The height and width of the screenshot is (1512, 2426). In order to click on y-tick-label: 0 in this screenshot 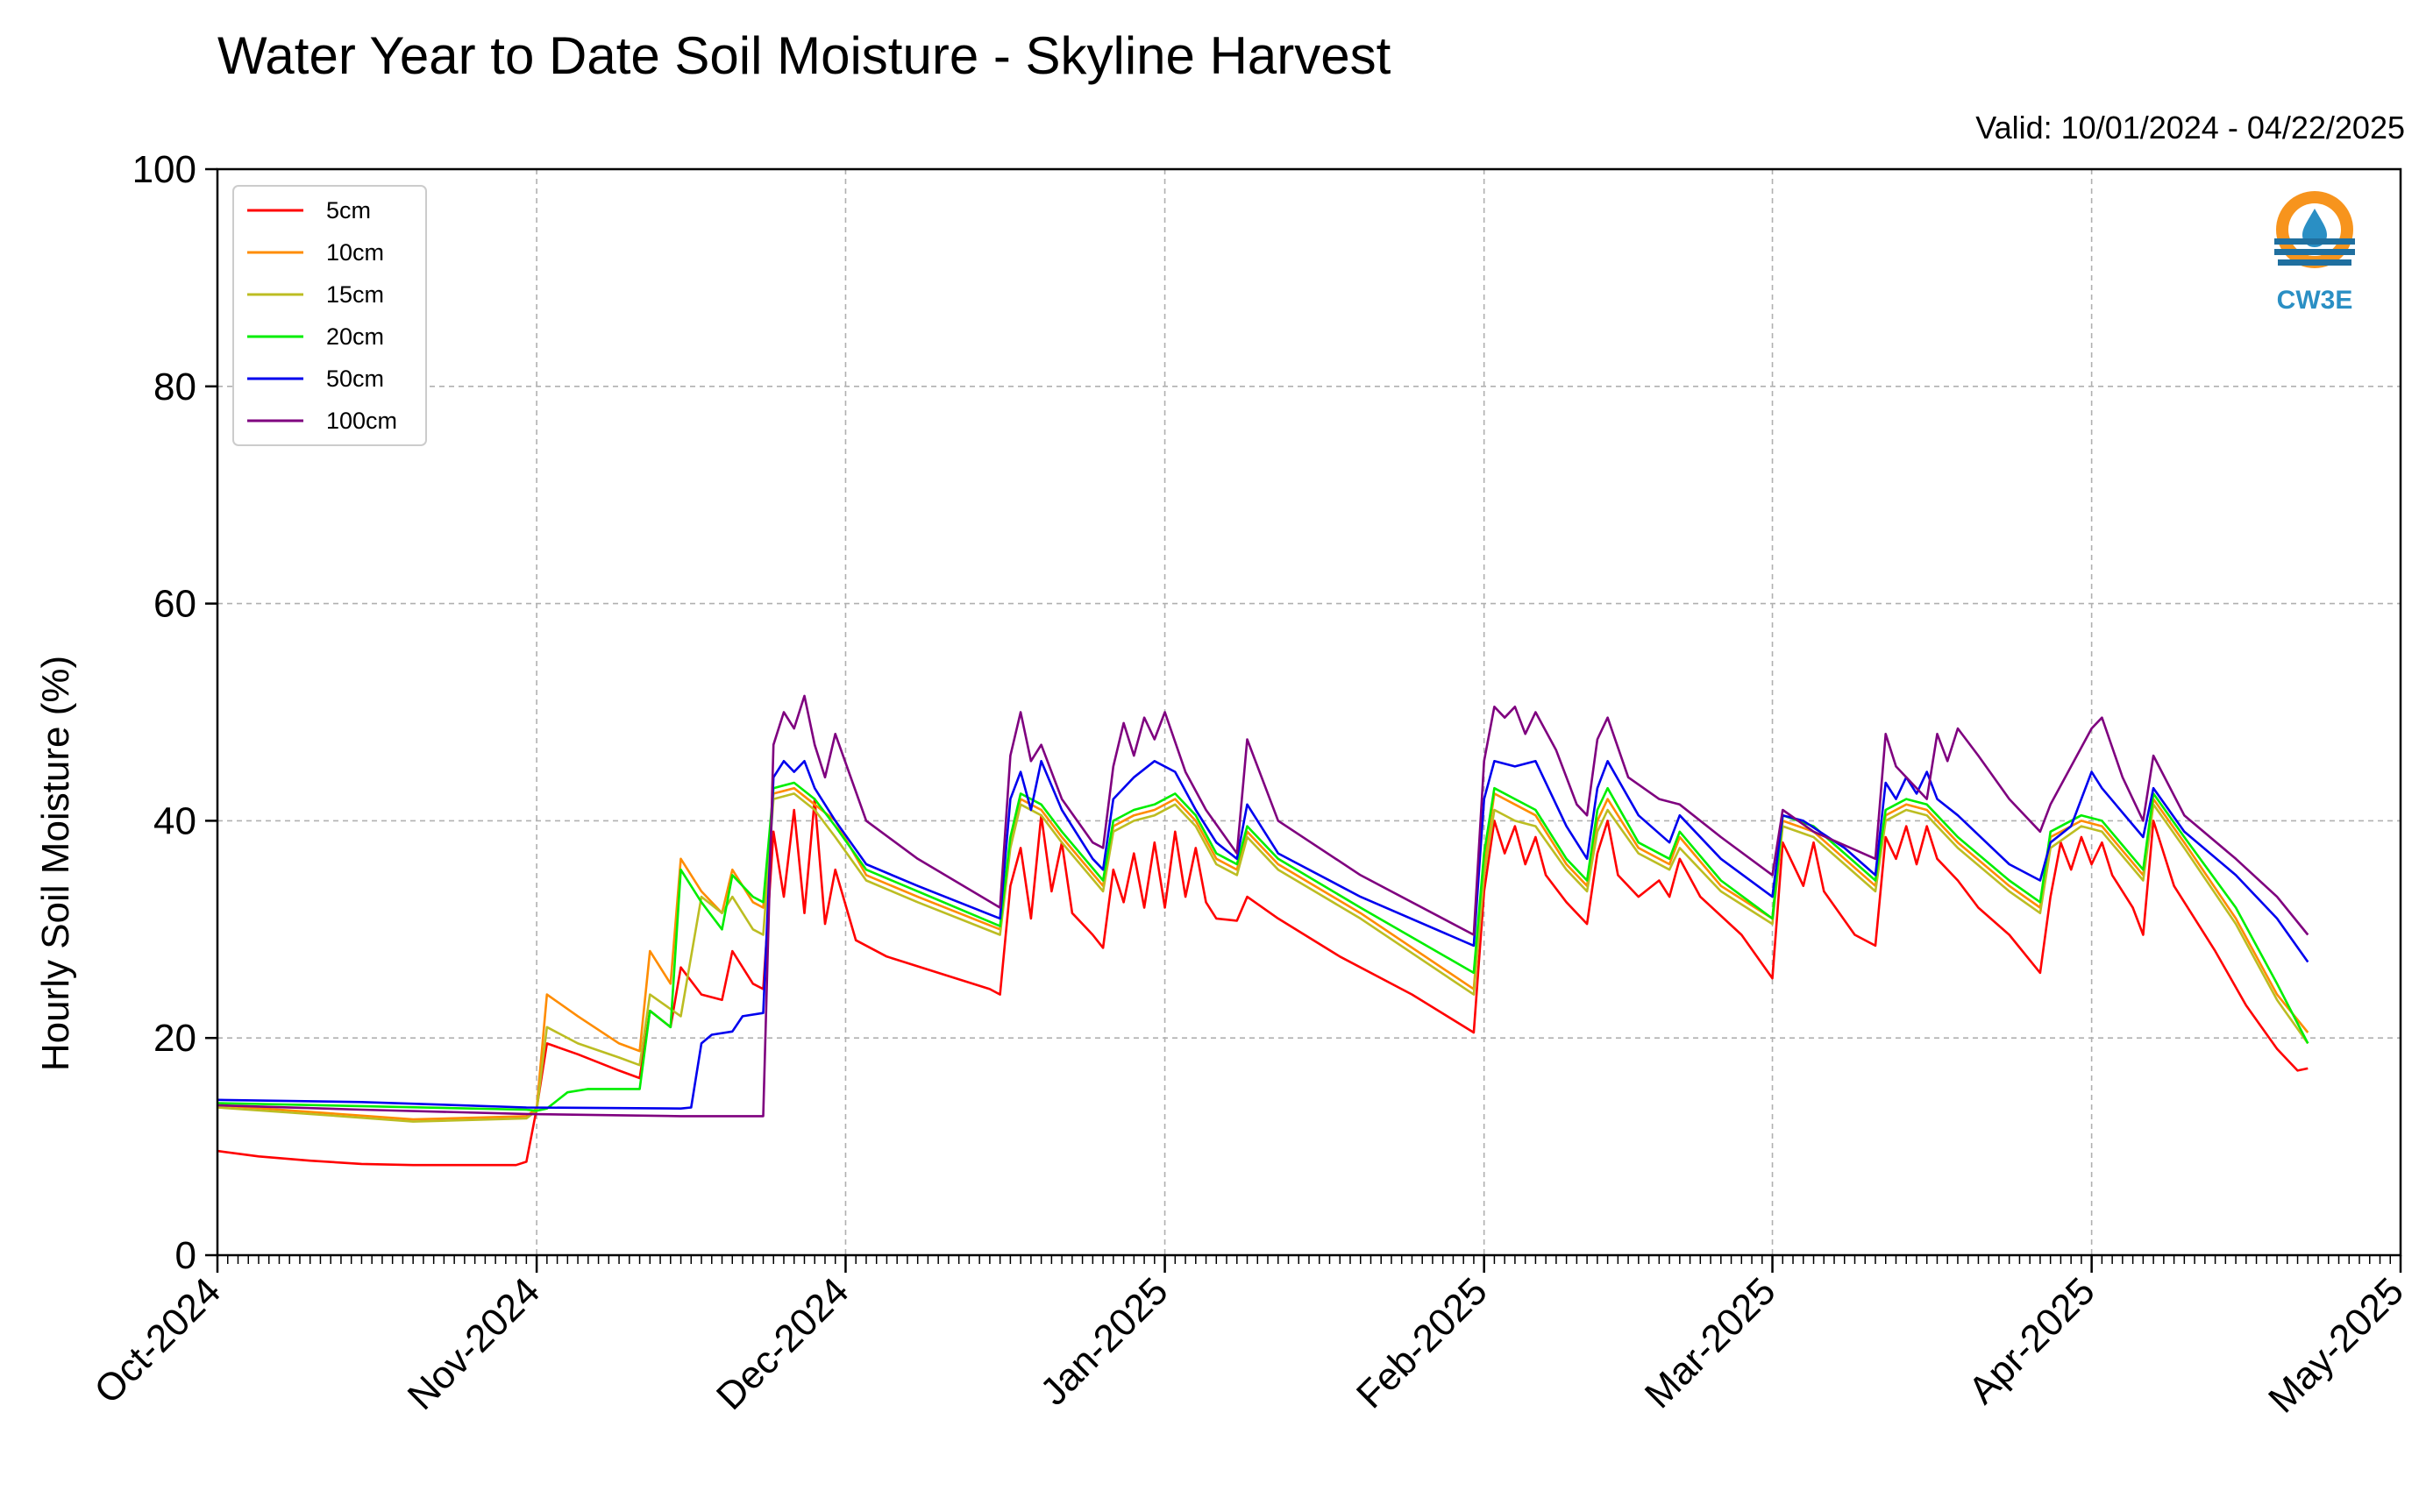, I will do `click(185, 1255)`.